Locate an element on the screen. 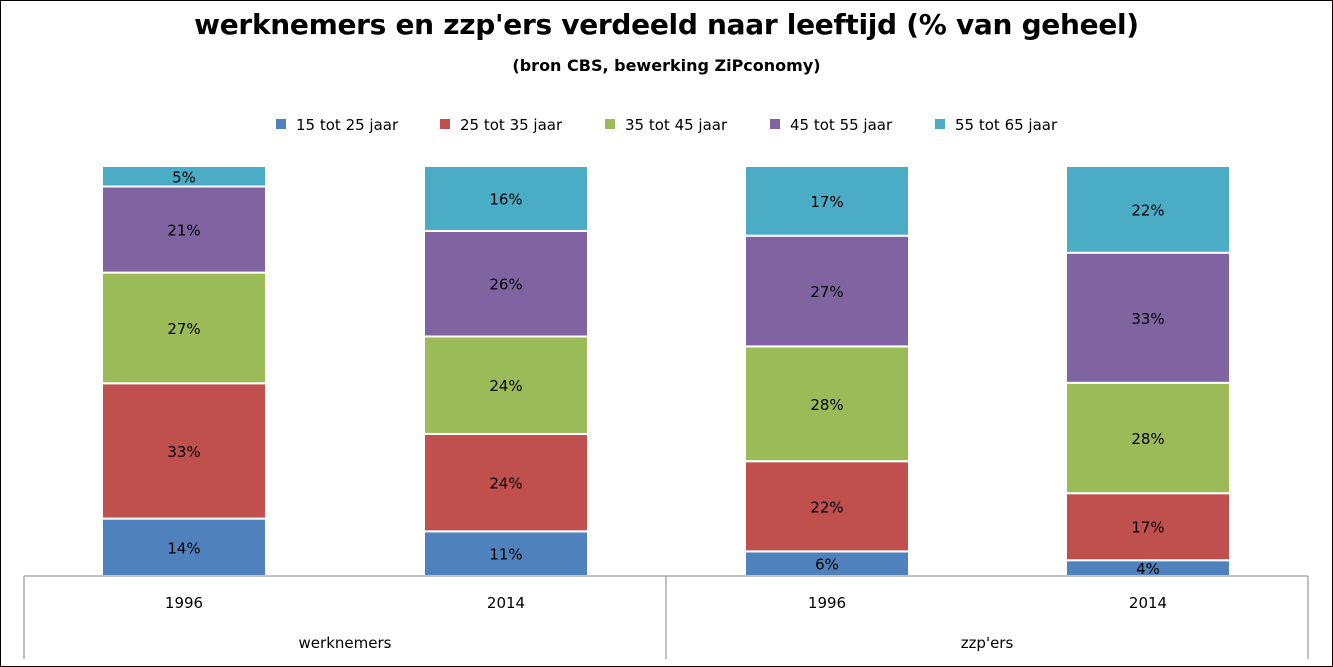 Image resolution: width=1333 pixels, height=667 pixels. legend-item: 45 tot 55 jaar is located at coordinates (831, 125).